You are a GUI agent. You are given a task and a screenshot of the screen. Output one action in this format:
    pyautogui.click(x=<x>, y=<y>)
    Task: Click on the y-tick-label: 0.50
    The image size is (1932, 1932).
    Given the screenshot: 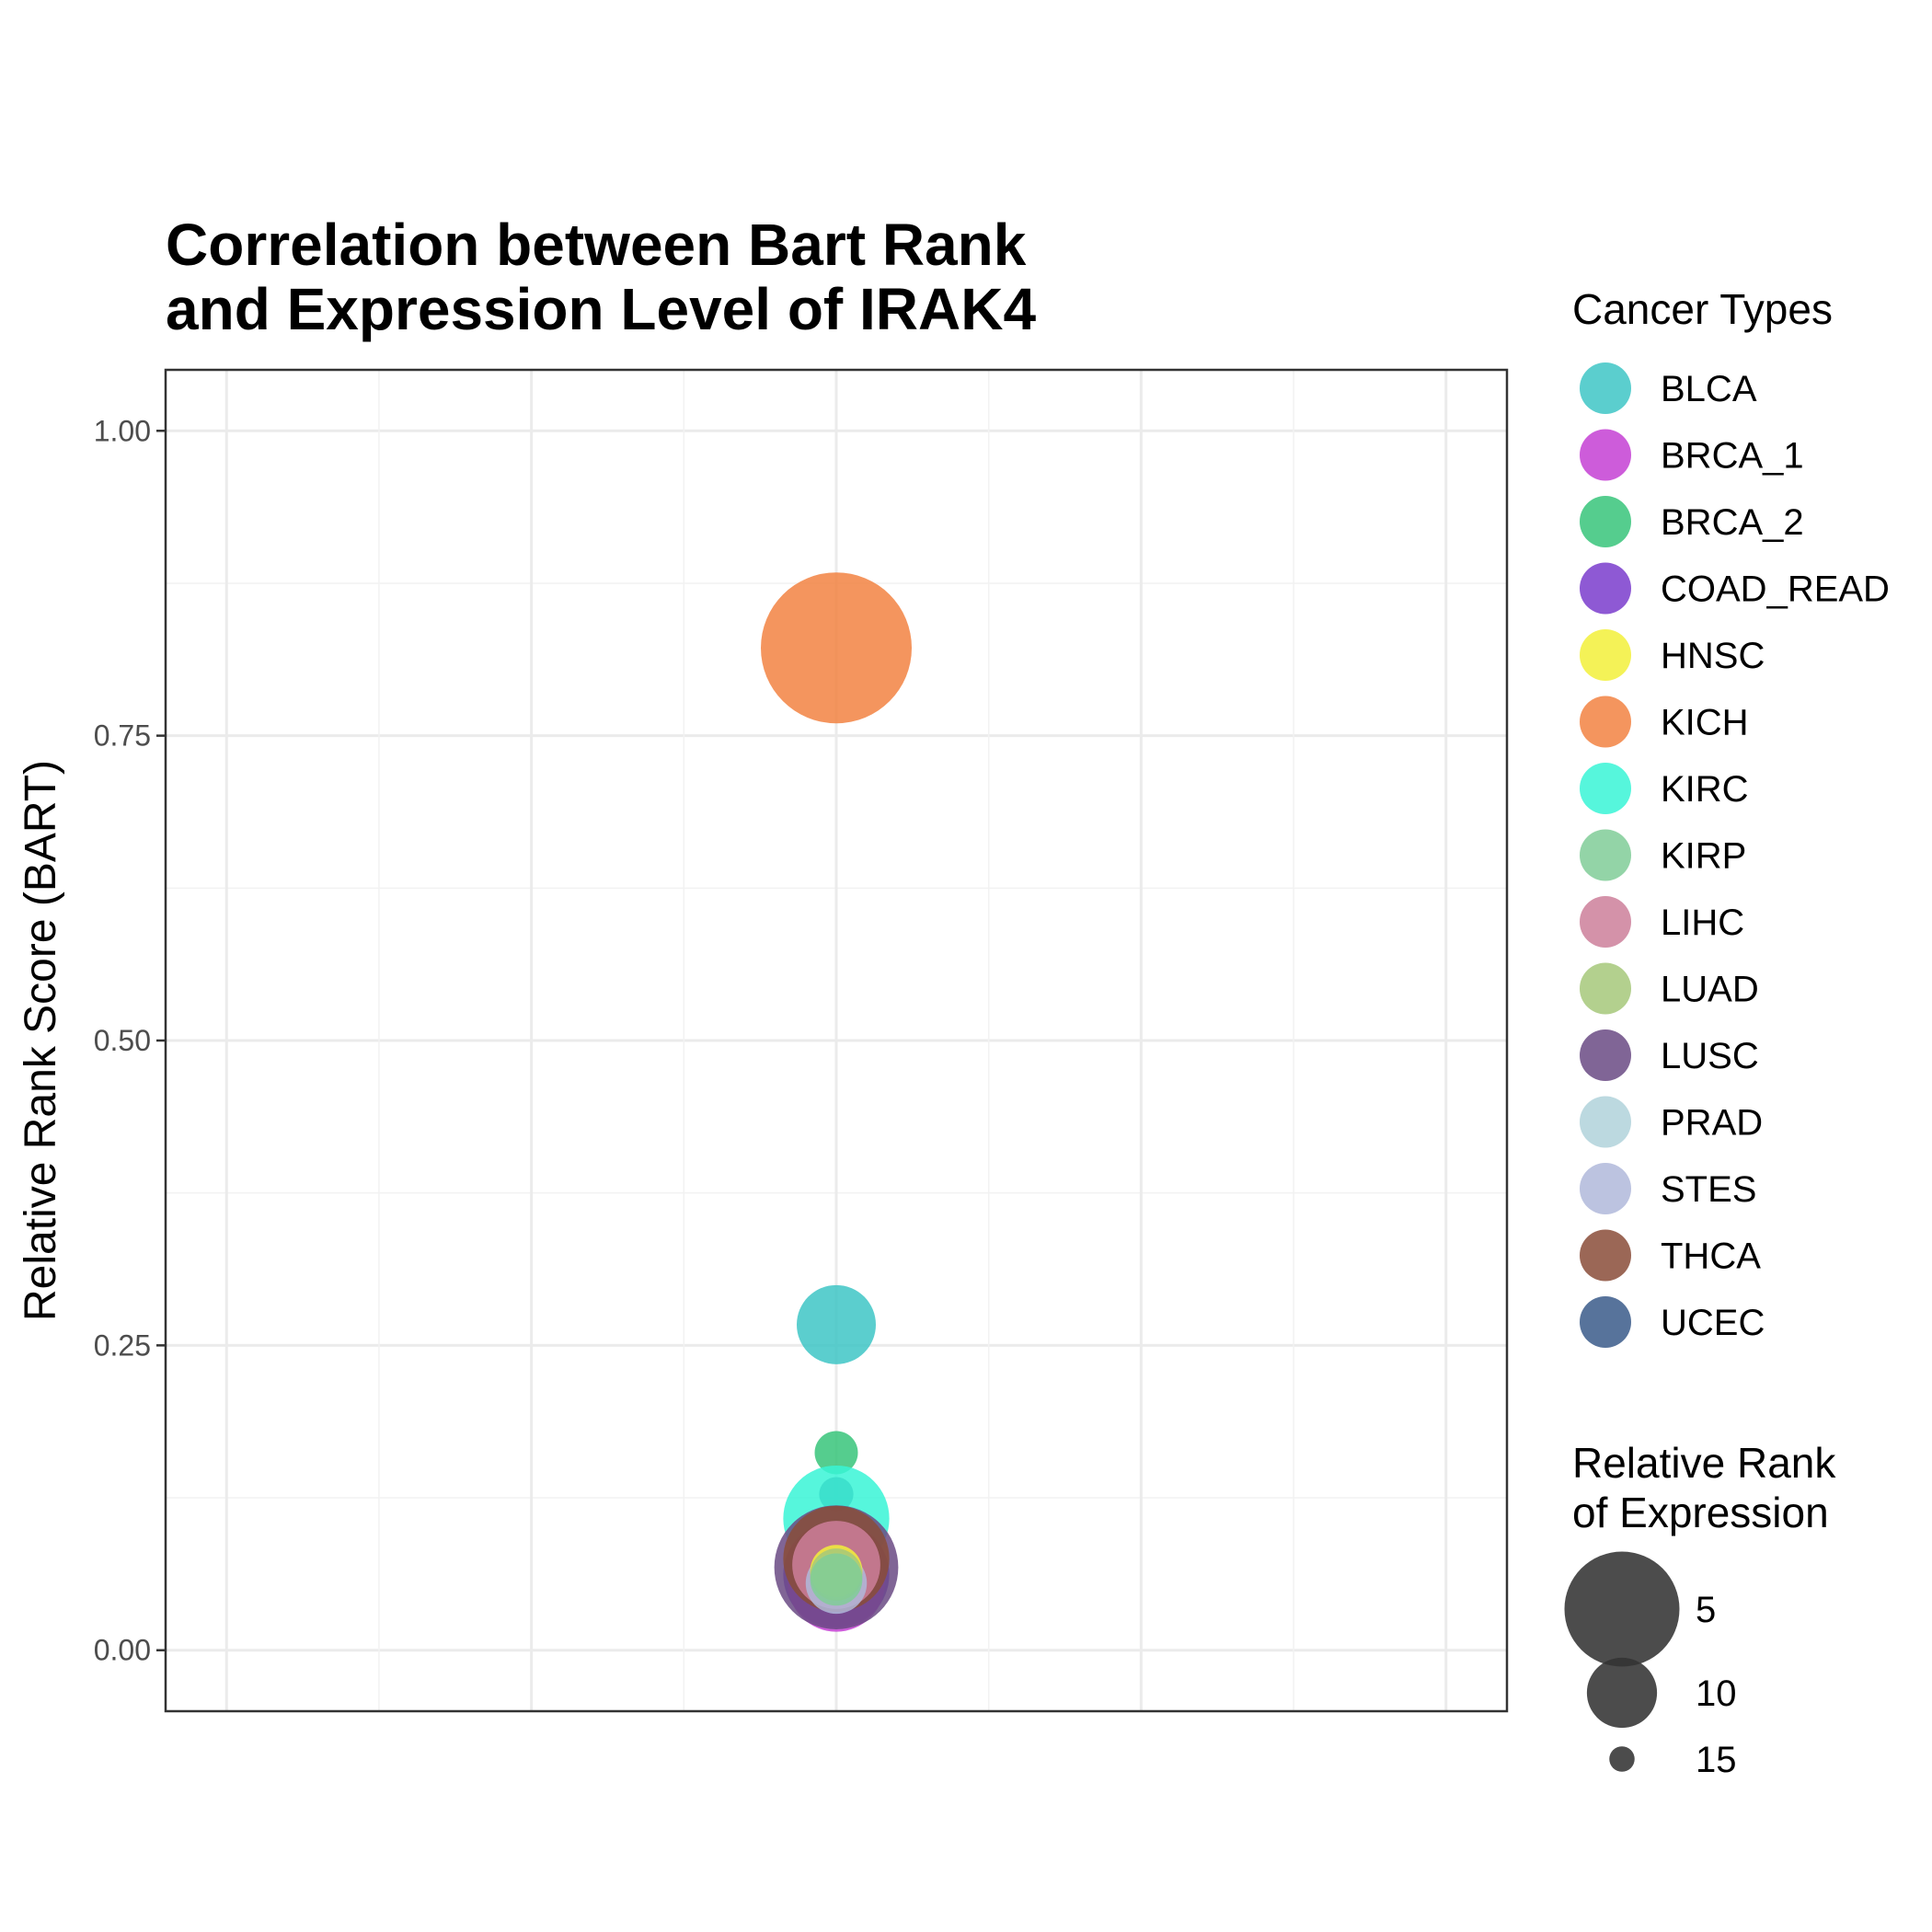 What is the action you would take?
    pyautogui.click(x=122, y=1040)
    